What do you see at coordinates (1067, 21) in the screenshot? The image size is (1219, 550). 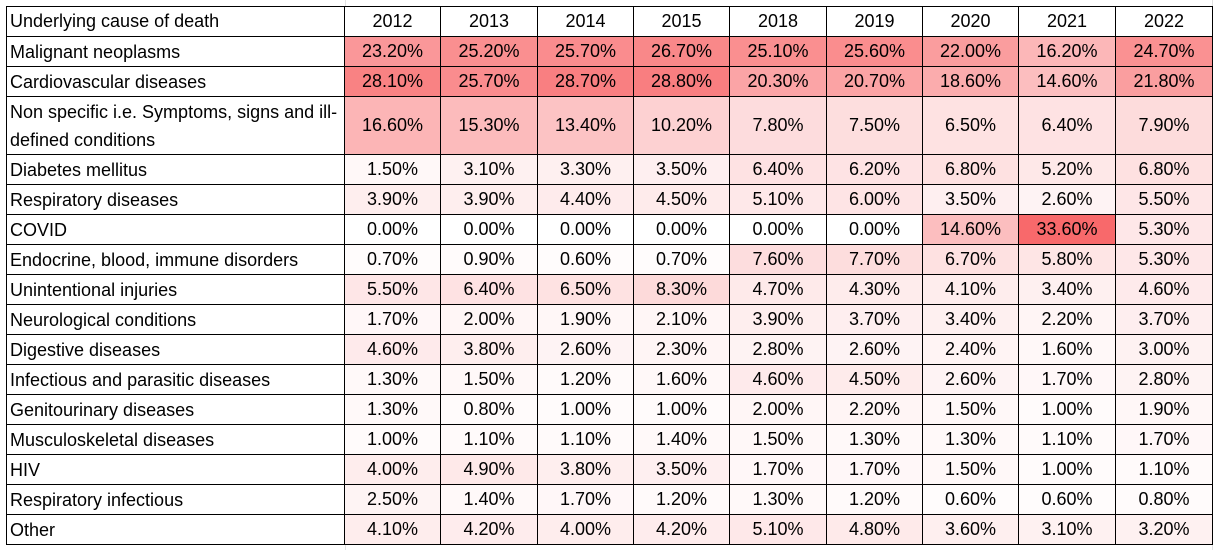 I see `year-header: 2021` at bounding box center [1067, 21].